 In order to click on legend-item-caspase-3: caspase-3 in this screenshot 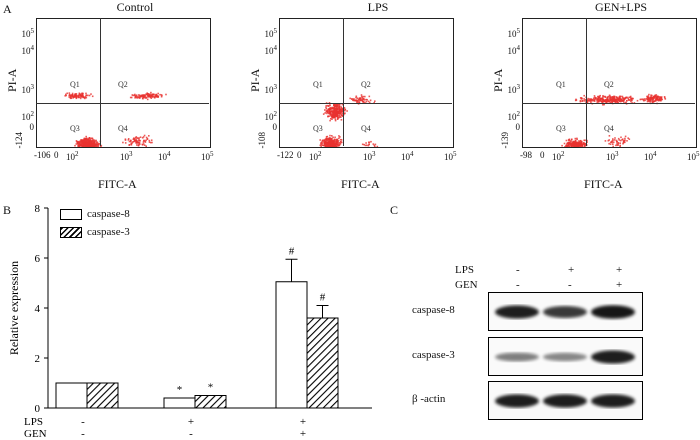, I will do `click(95, 232)`.